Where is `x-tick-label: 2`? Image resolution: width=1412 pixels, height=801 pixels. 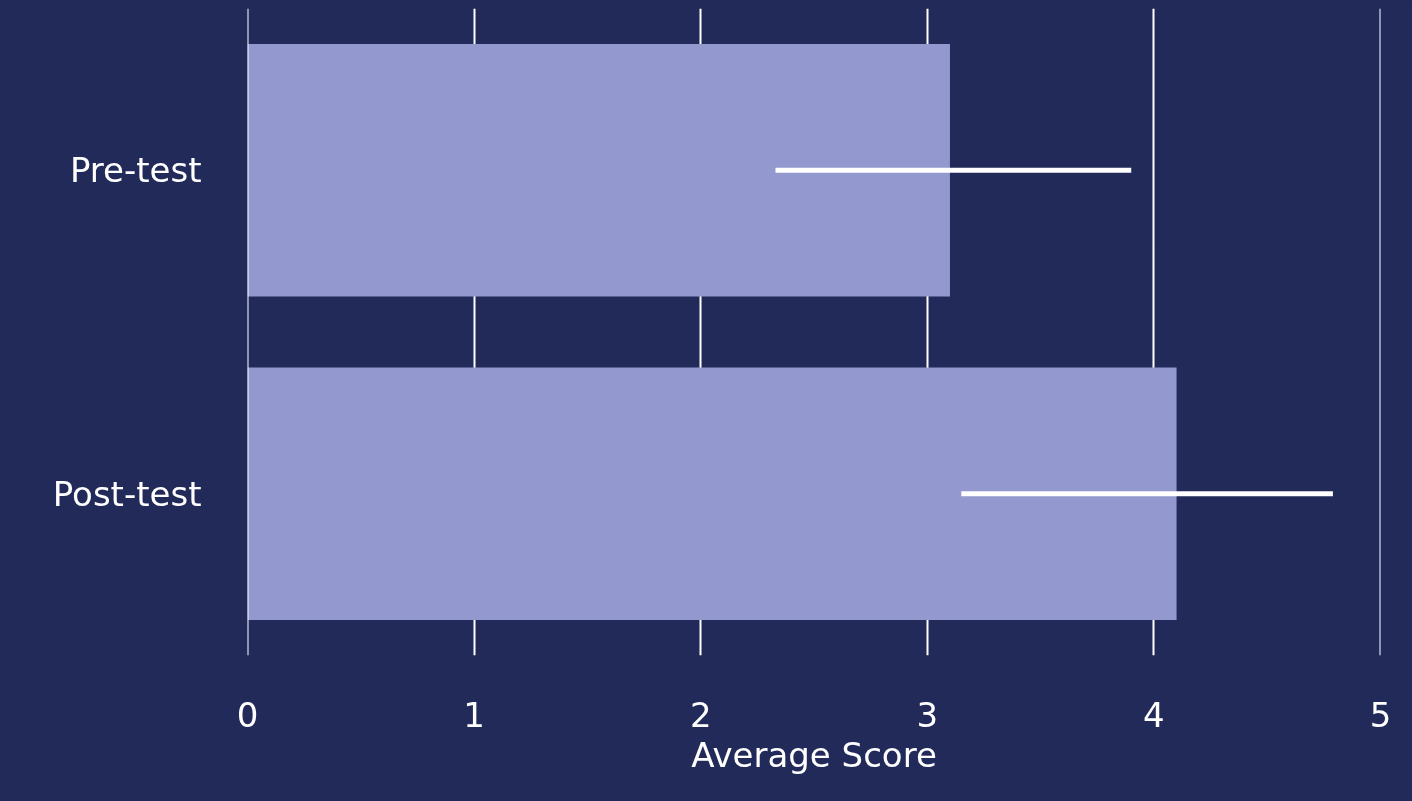 x-tick-label: 2 is located at coordinates (700, 714).